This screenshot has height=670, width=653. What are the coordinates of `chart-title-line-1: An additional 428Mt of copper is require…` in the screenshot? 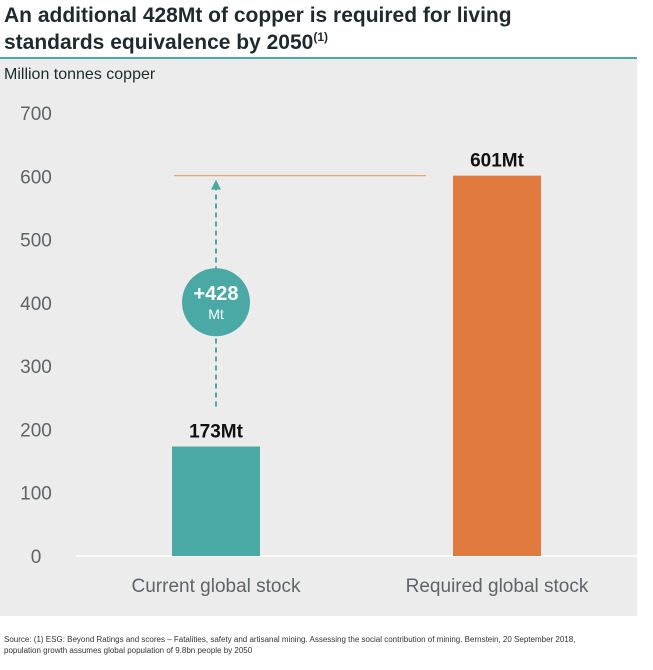 It's located at (258, 15).